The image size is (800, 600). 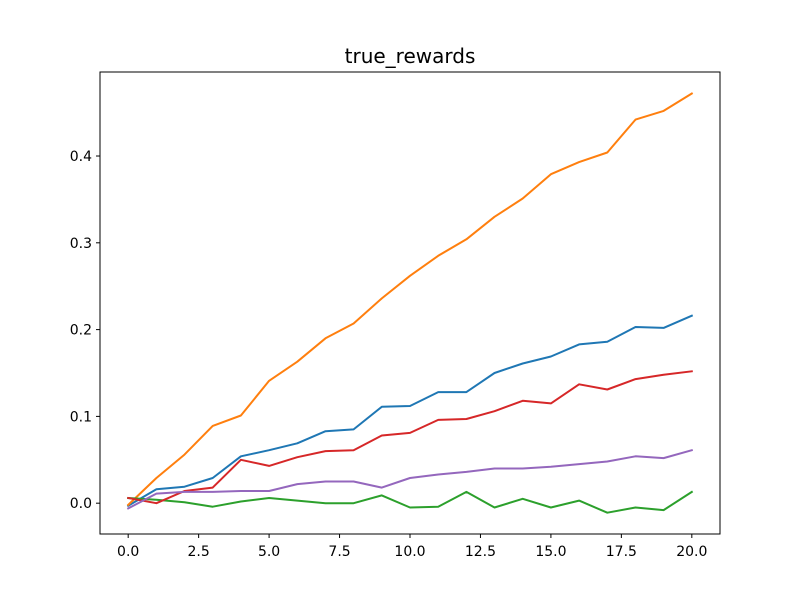 I want to click on x-tick-label: 15.0, so click(x=550, y=552).